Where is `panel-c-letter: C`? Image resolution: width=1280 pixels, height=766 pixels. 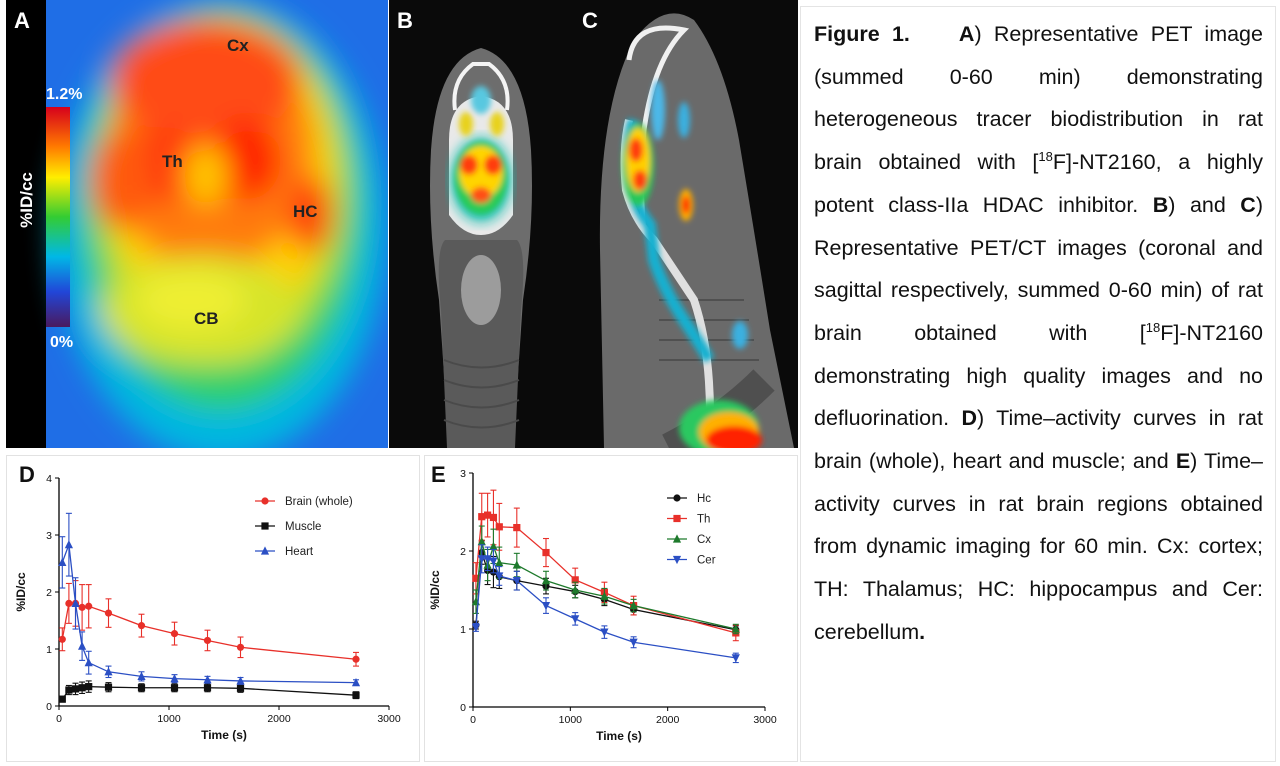
panel-c-letter: C is located at coordinates (590, 20).